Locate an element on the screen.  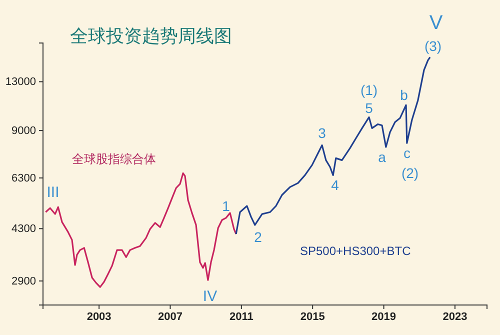
annotation: SP500+HS300+BTC is located at coordinates (356, 251).